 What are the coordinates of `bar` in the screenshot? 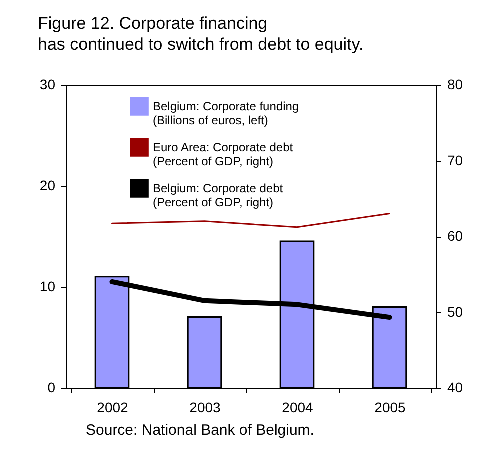 It's located at (204, 352).